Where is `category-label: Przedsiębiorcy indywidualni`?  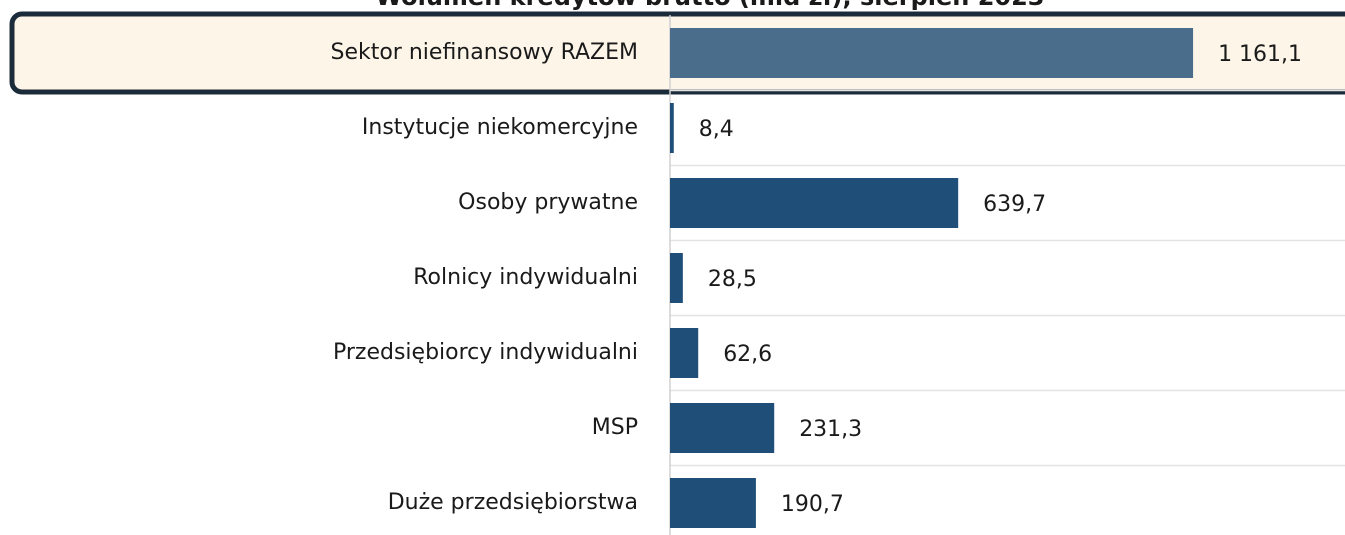 category-label: Przedsiębiorcy indywidualni is located at coordinates (485, 352).